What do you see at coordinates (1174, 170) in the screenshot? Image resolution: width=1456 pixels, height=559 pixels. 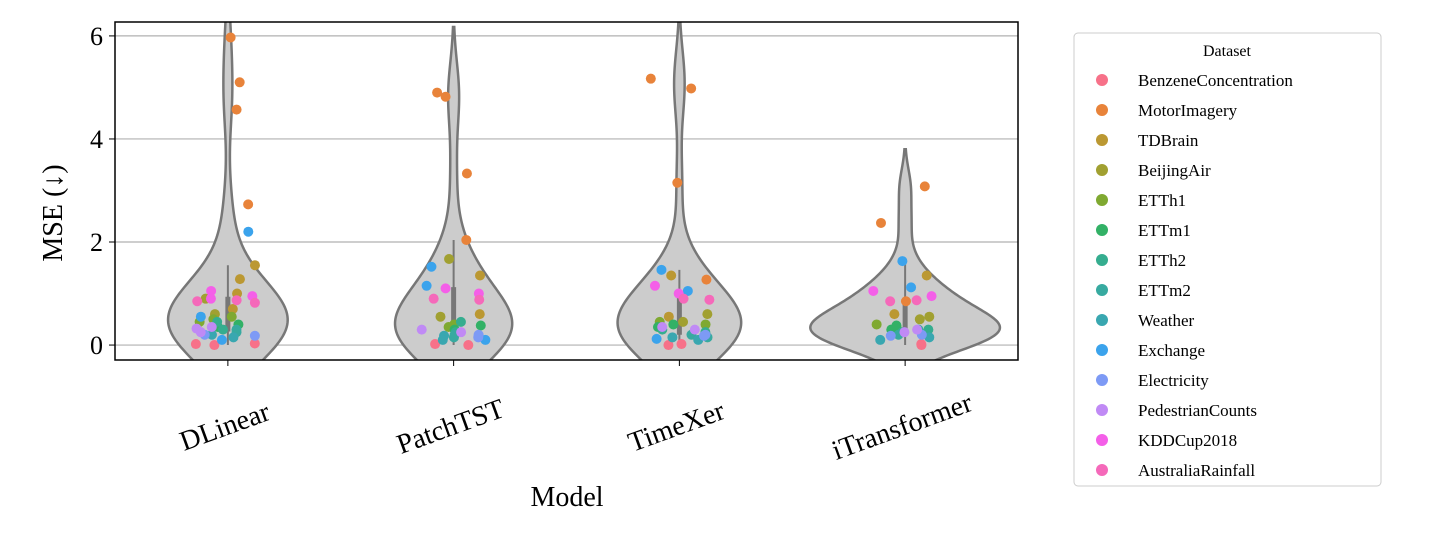 I see `legend-label: BeijingAir` at bounding box center [1174, 170].